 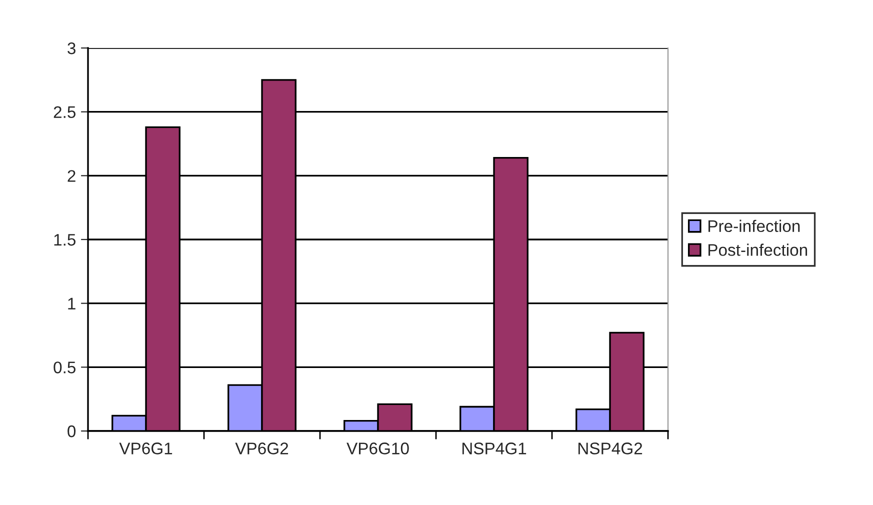 I want to click on x-tick-label: VP6G2, so click(x=261, y=448).